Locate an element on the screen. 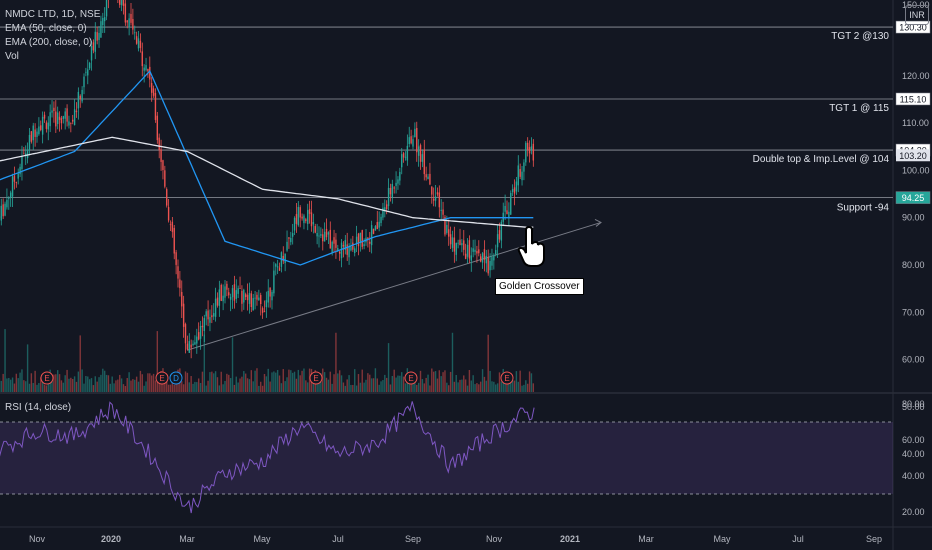 The width and height of the screenshot is (932, 550). y-tick-label: 100.00 is located at coordinates (916, 170).